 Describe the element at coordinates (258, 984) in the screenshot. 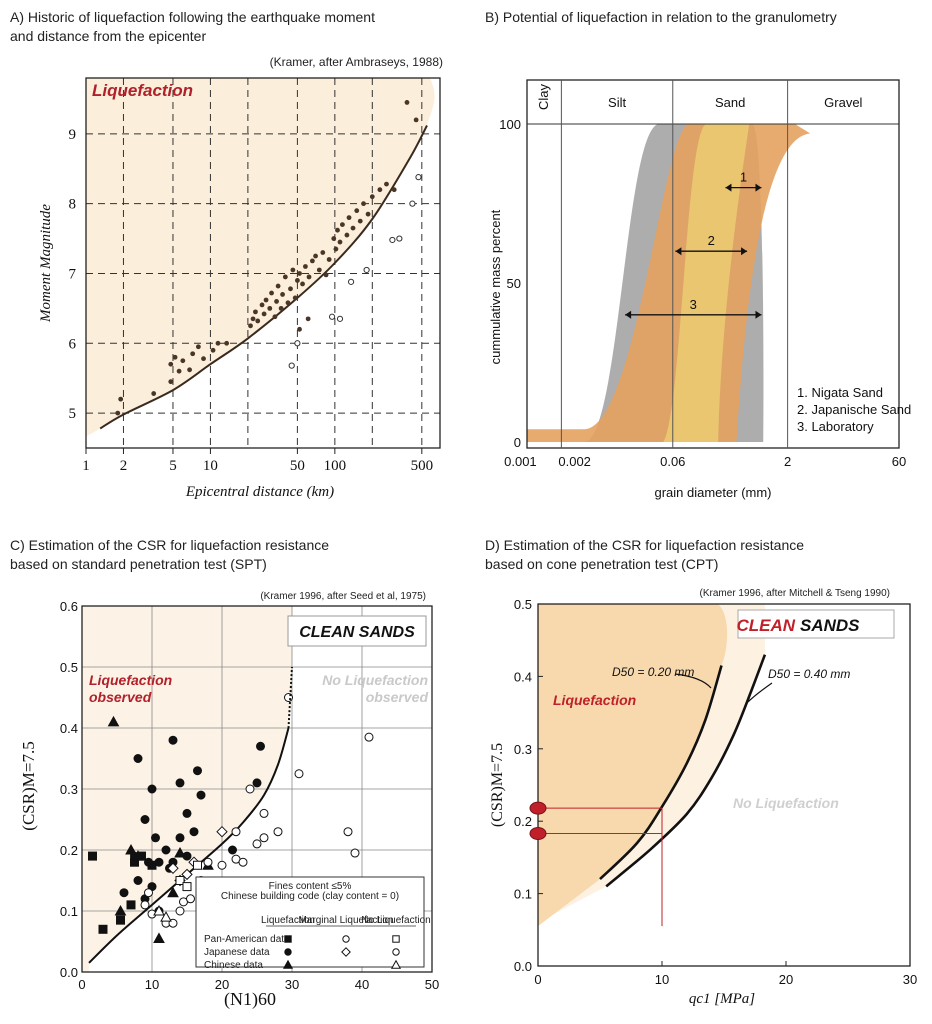

I see `panel-c-x-ticks: 0 10 20 30 40 50` at that location.